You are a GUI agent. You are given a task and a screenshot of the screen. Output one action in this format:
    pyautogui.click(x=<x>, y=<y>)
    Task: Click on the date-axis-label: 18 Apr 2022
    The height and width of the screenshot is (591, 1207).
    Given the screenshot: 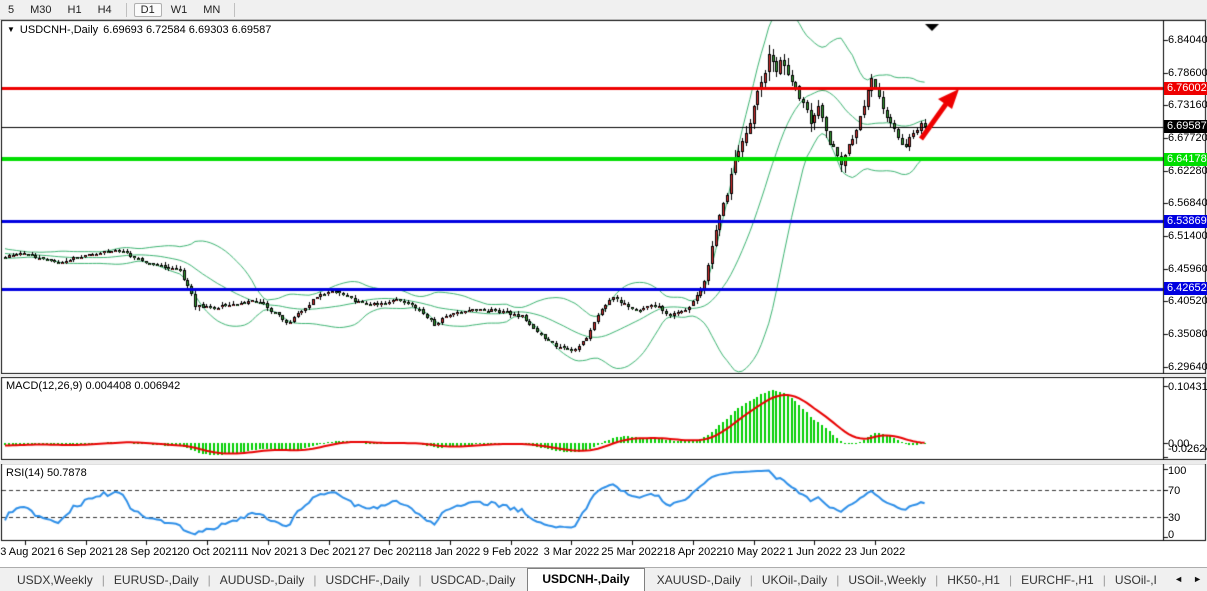 What is the action you would take?
    pyautogui.click(x=693, y=552)
    